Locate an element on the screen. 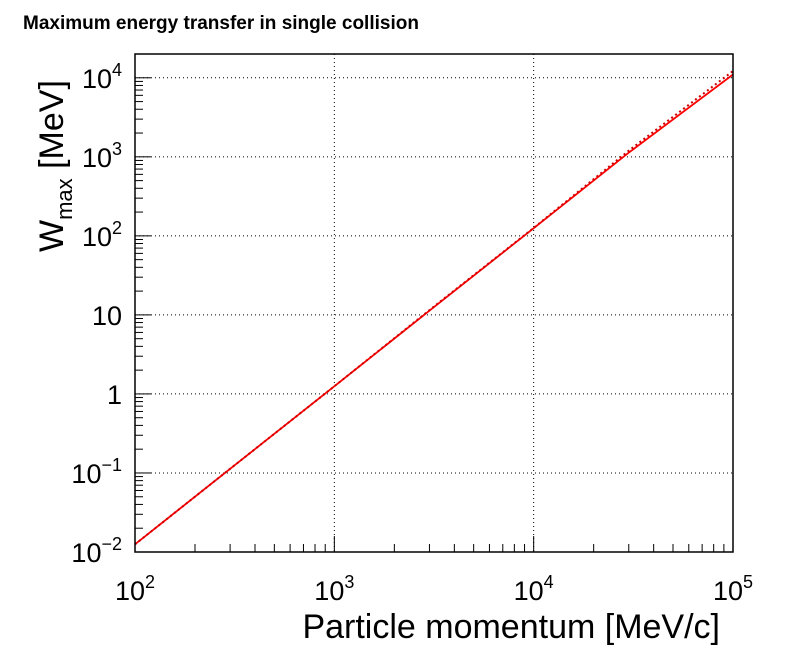  y-tick-label: 10⁻² is located at coordinates (96, 551).